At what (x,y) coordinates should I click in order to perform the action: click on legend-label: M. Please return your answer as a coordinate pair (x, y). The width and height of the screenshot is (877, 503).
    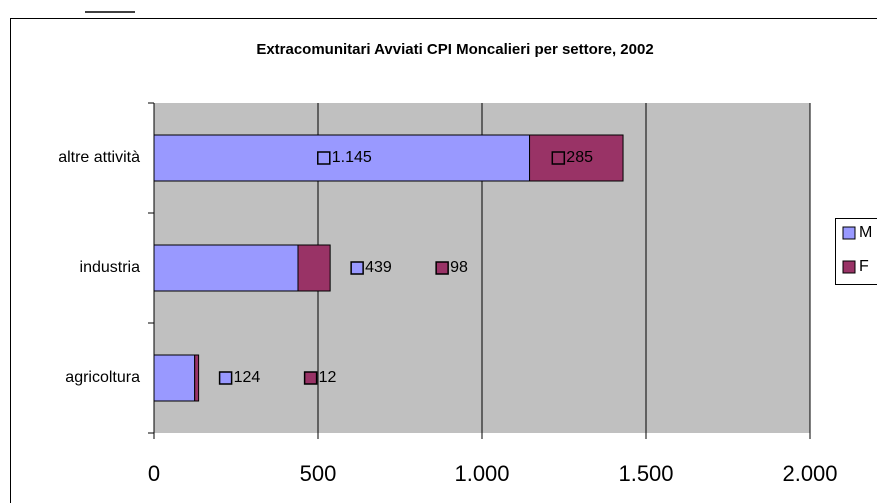
    Looking at the image, I should click on (865, 232).